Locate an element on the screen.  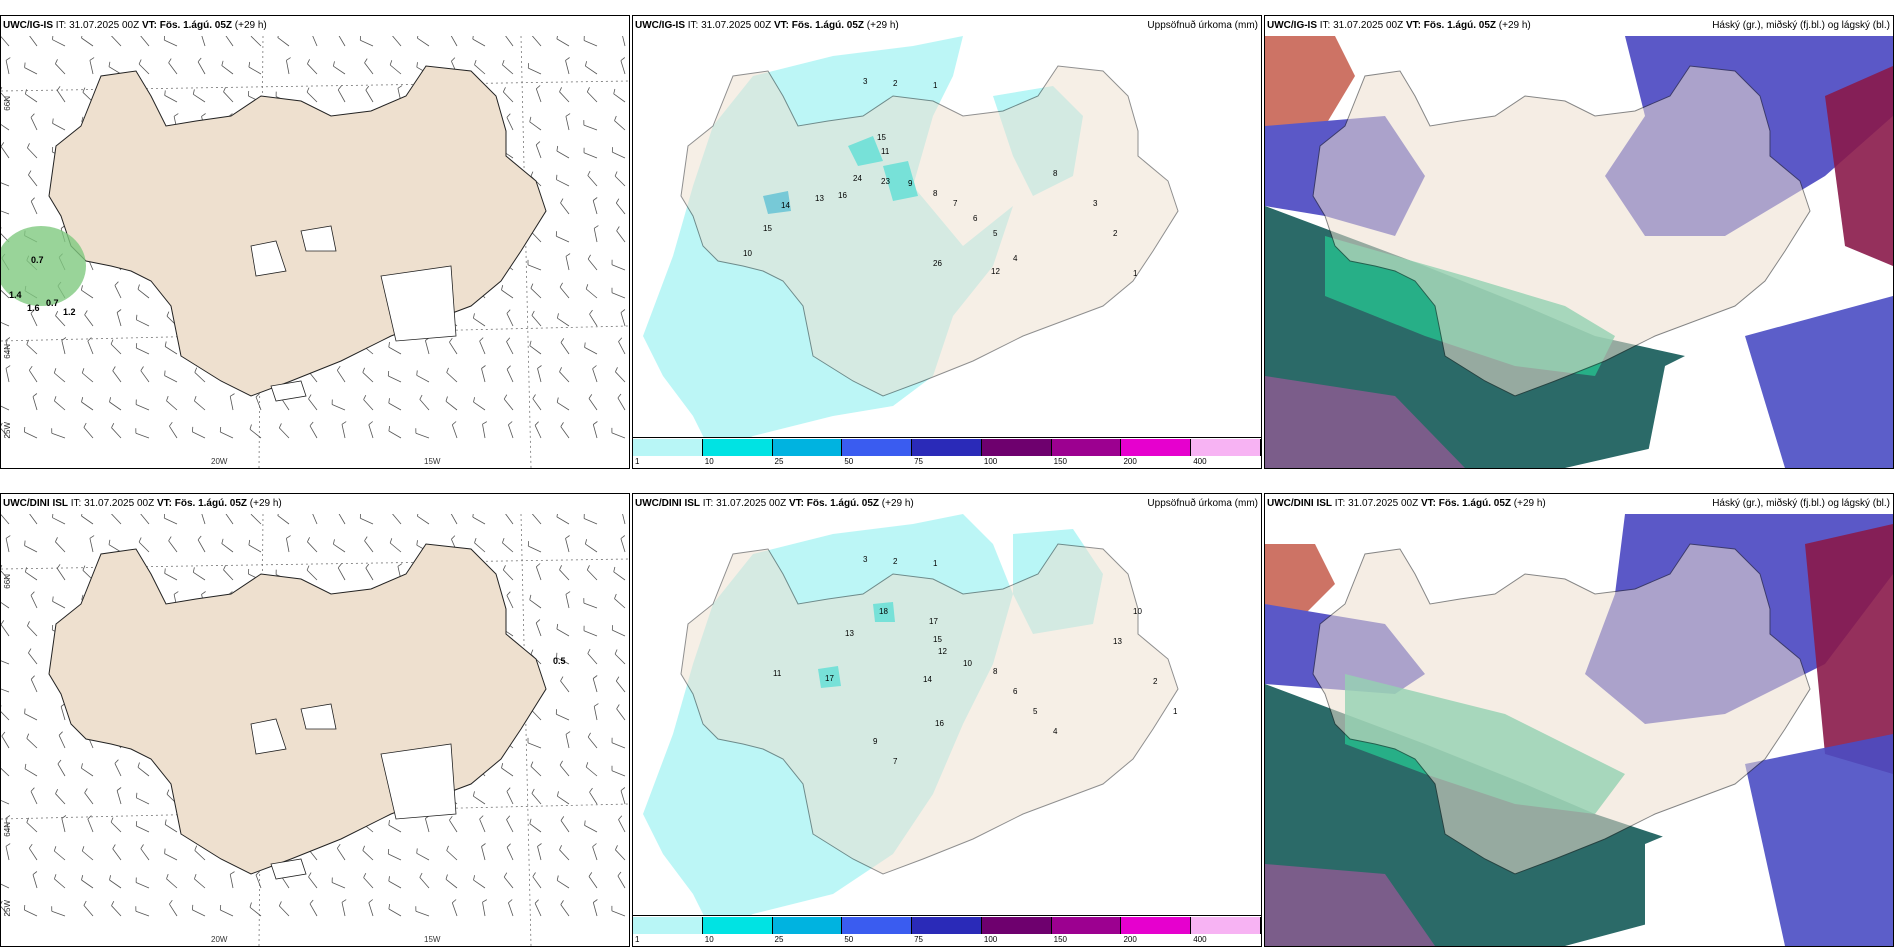
colorbar-tick: 50 is located at coordinates (849, 939).